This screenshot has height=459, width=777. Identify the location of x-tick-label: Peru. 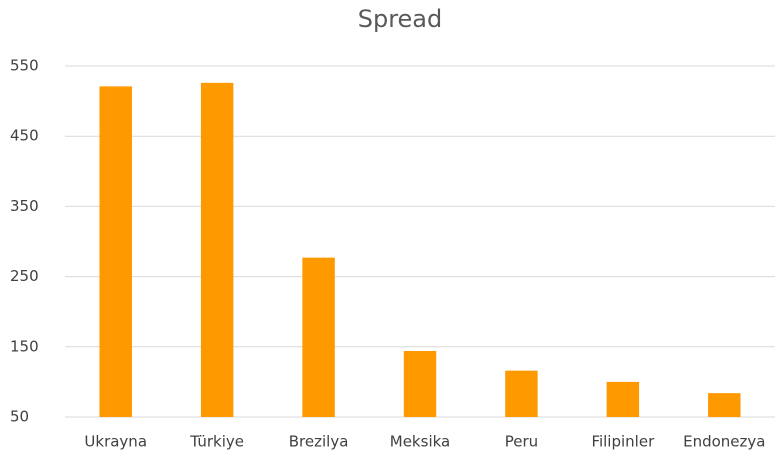
(521, 442).